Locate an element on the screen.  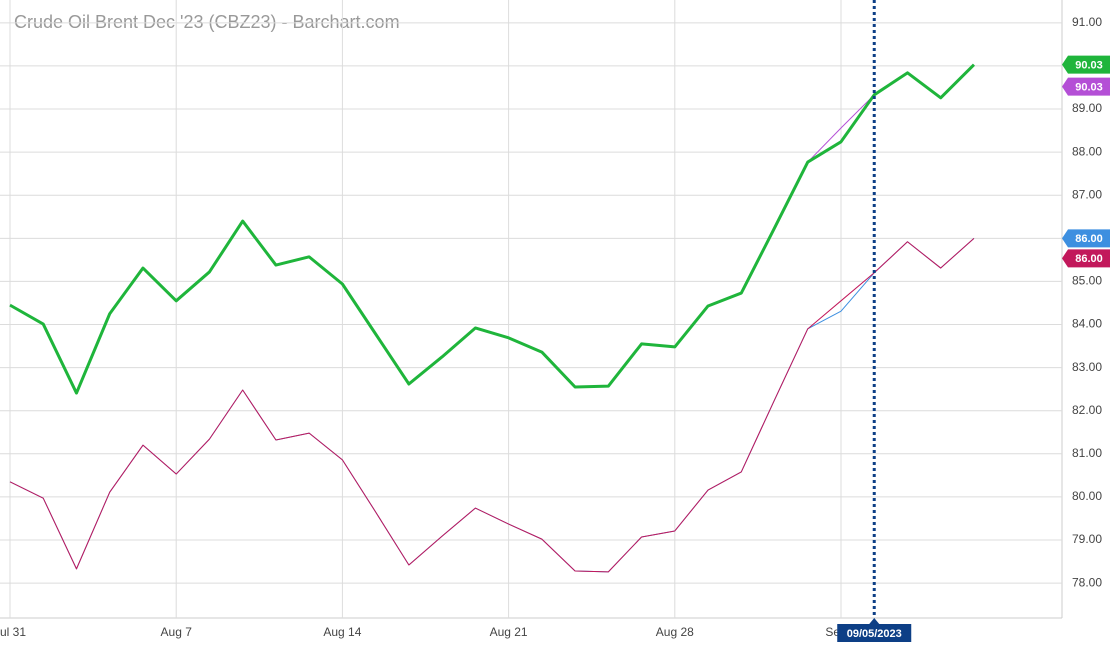
x-tick-label: Aug 14 is located at coordinates (342, 632).